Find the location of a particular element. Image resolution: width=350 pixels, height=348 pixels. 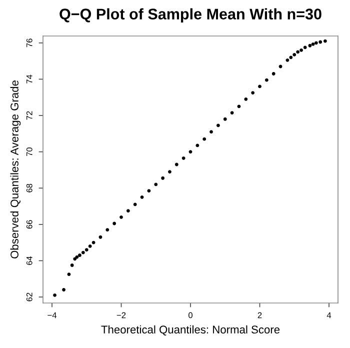

y-tick-label: 62 is located at coordinates (29, 297).